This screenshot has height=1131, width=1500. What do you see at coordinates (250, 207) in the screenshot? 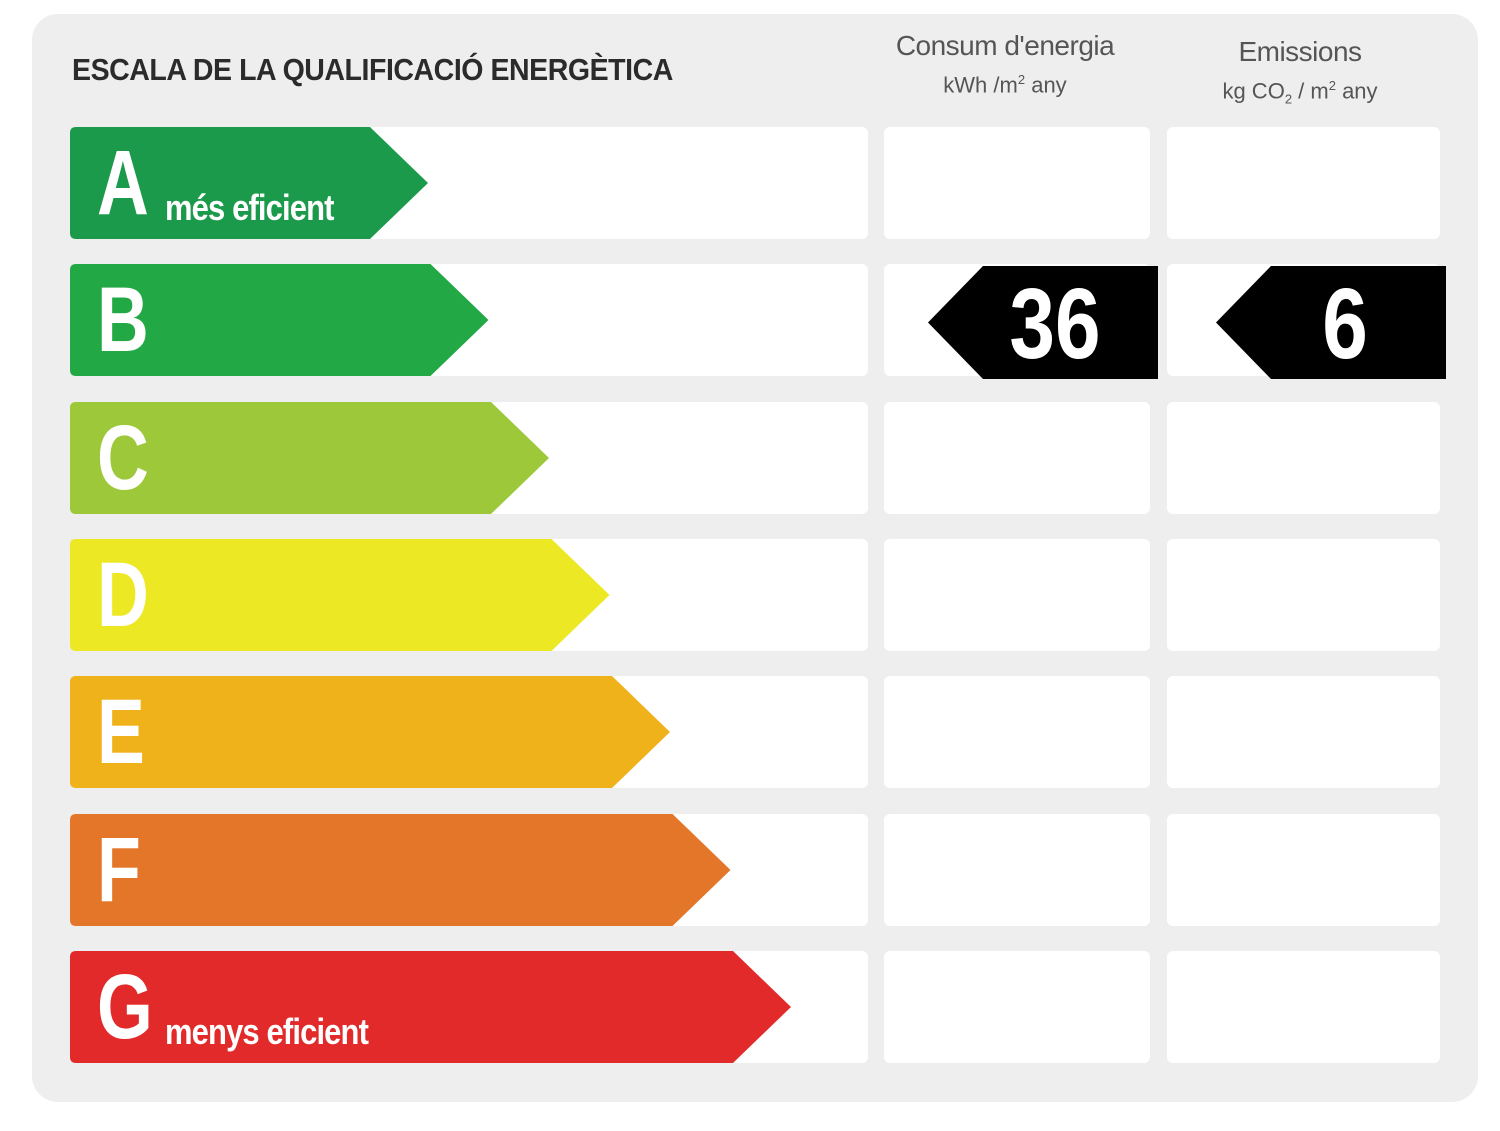
I see `rating-sublabel: més eficient` at bounding box center [250, 207].